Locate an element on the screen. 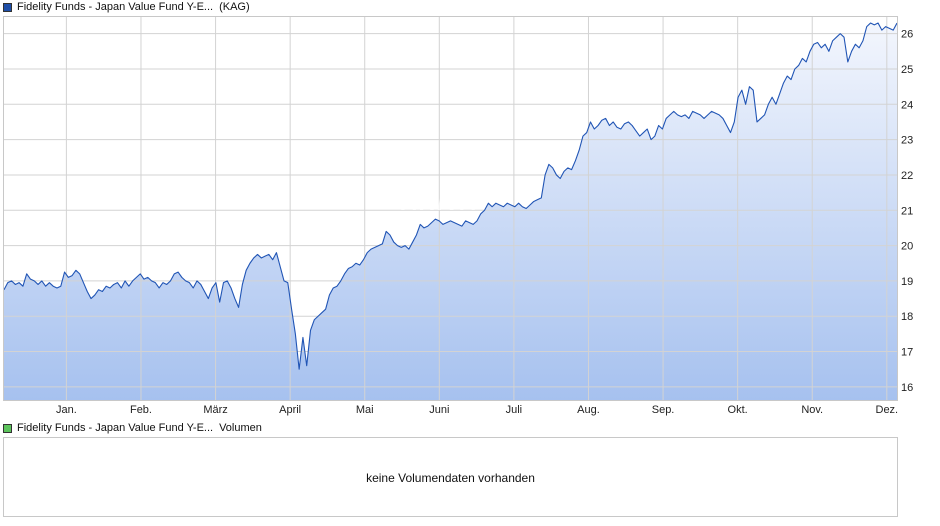 This screenshot has width=940, height=526. x-tick-label: Feb. is located at coordinates (141, 410).